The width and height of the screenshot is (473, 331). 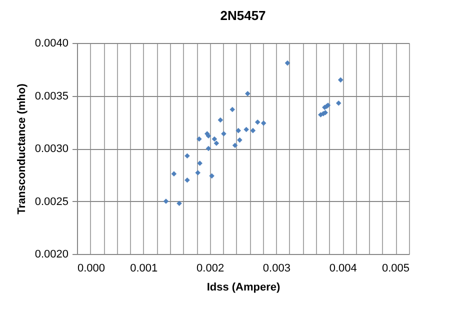 I want to click on y-tick-label: 0.0025, so click(x=51, y=202).